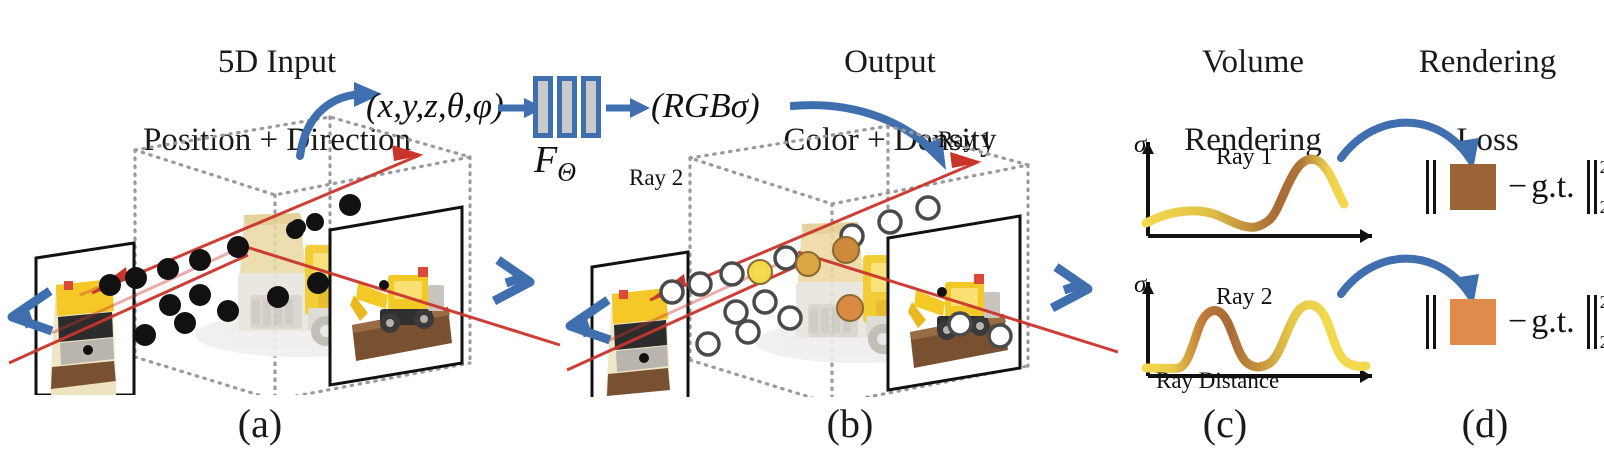 This screenshot has width=1604, height=476. What do you see at coordinates (1473, 187) in the screenshot?
I see `loss-ray1-color-swatch` at bounding box center [1473, 187].